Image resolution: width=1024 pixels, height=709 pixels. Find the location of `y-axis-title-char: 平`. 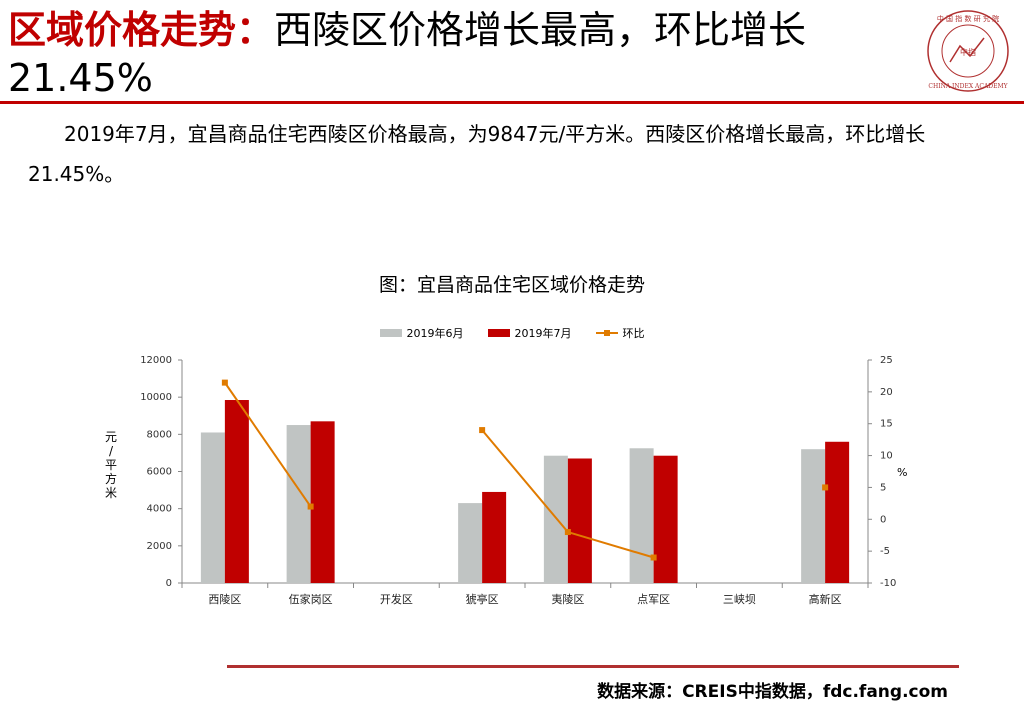

y-axis-title-char: 平 is located at coordinates (110, 465).